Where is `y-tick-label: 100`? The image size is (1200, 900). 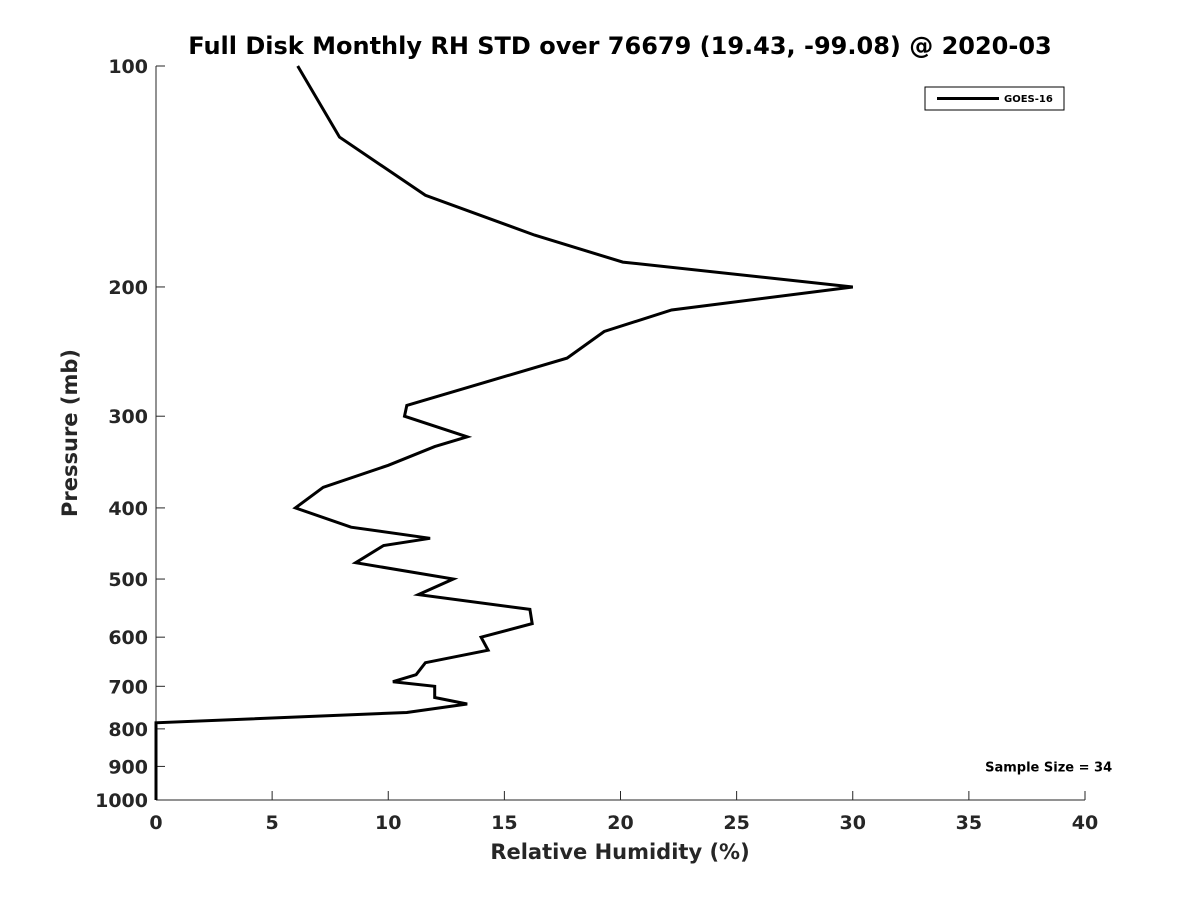 y-tick-label: 100 is located at coordinates (128, 67).